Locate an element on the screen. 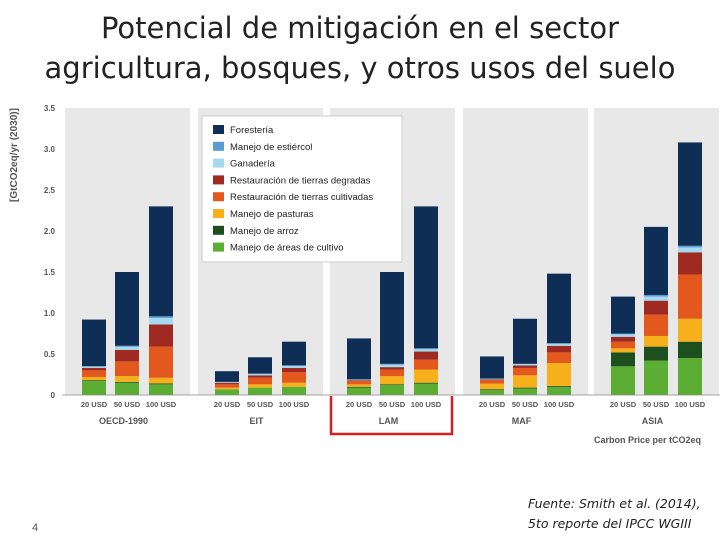 The height and width of the screenshot is (540, 720). y-tick-label: 2.5 is located at coordinates (50, 190).